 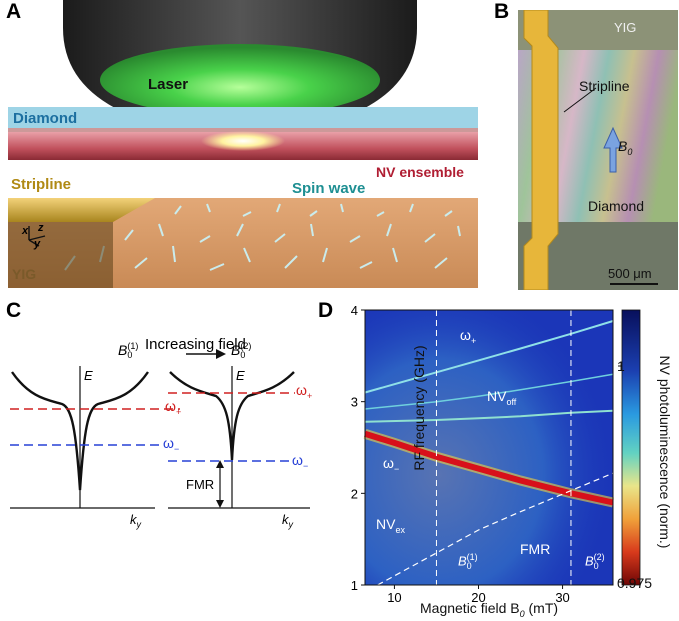 What do you see at coordinates (241, 351) in the screenshot?
I see `b2-label-c: B(2) 0` at bounding box center [241, 351].